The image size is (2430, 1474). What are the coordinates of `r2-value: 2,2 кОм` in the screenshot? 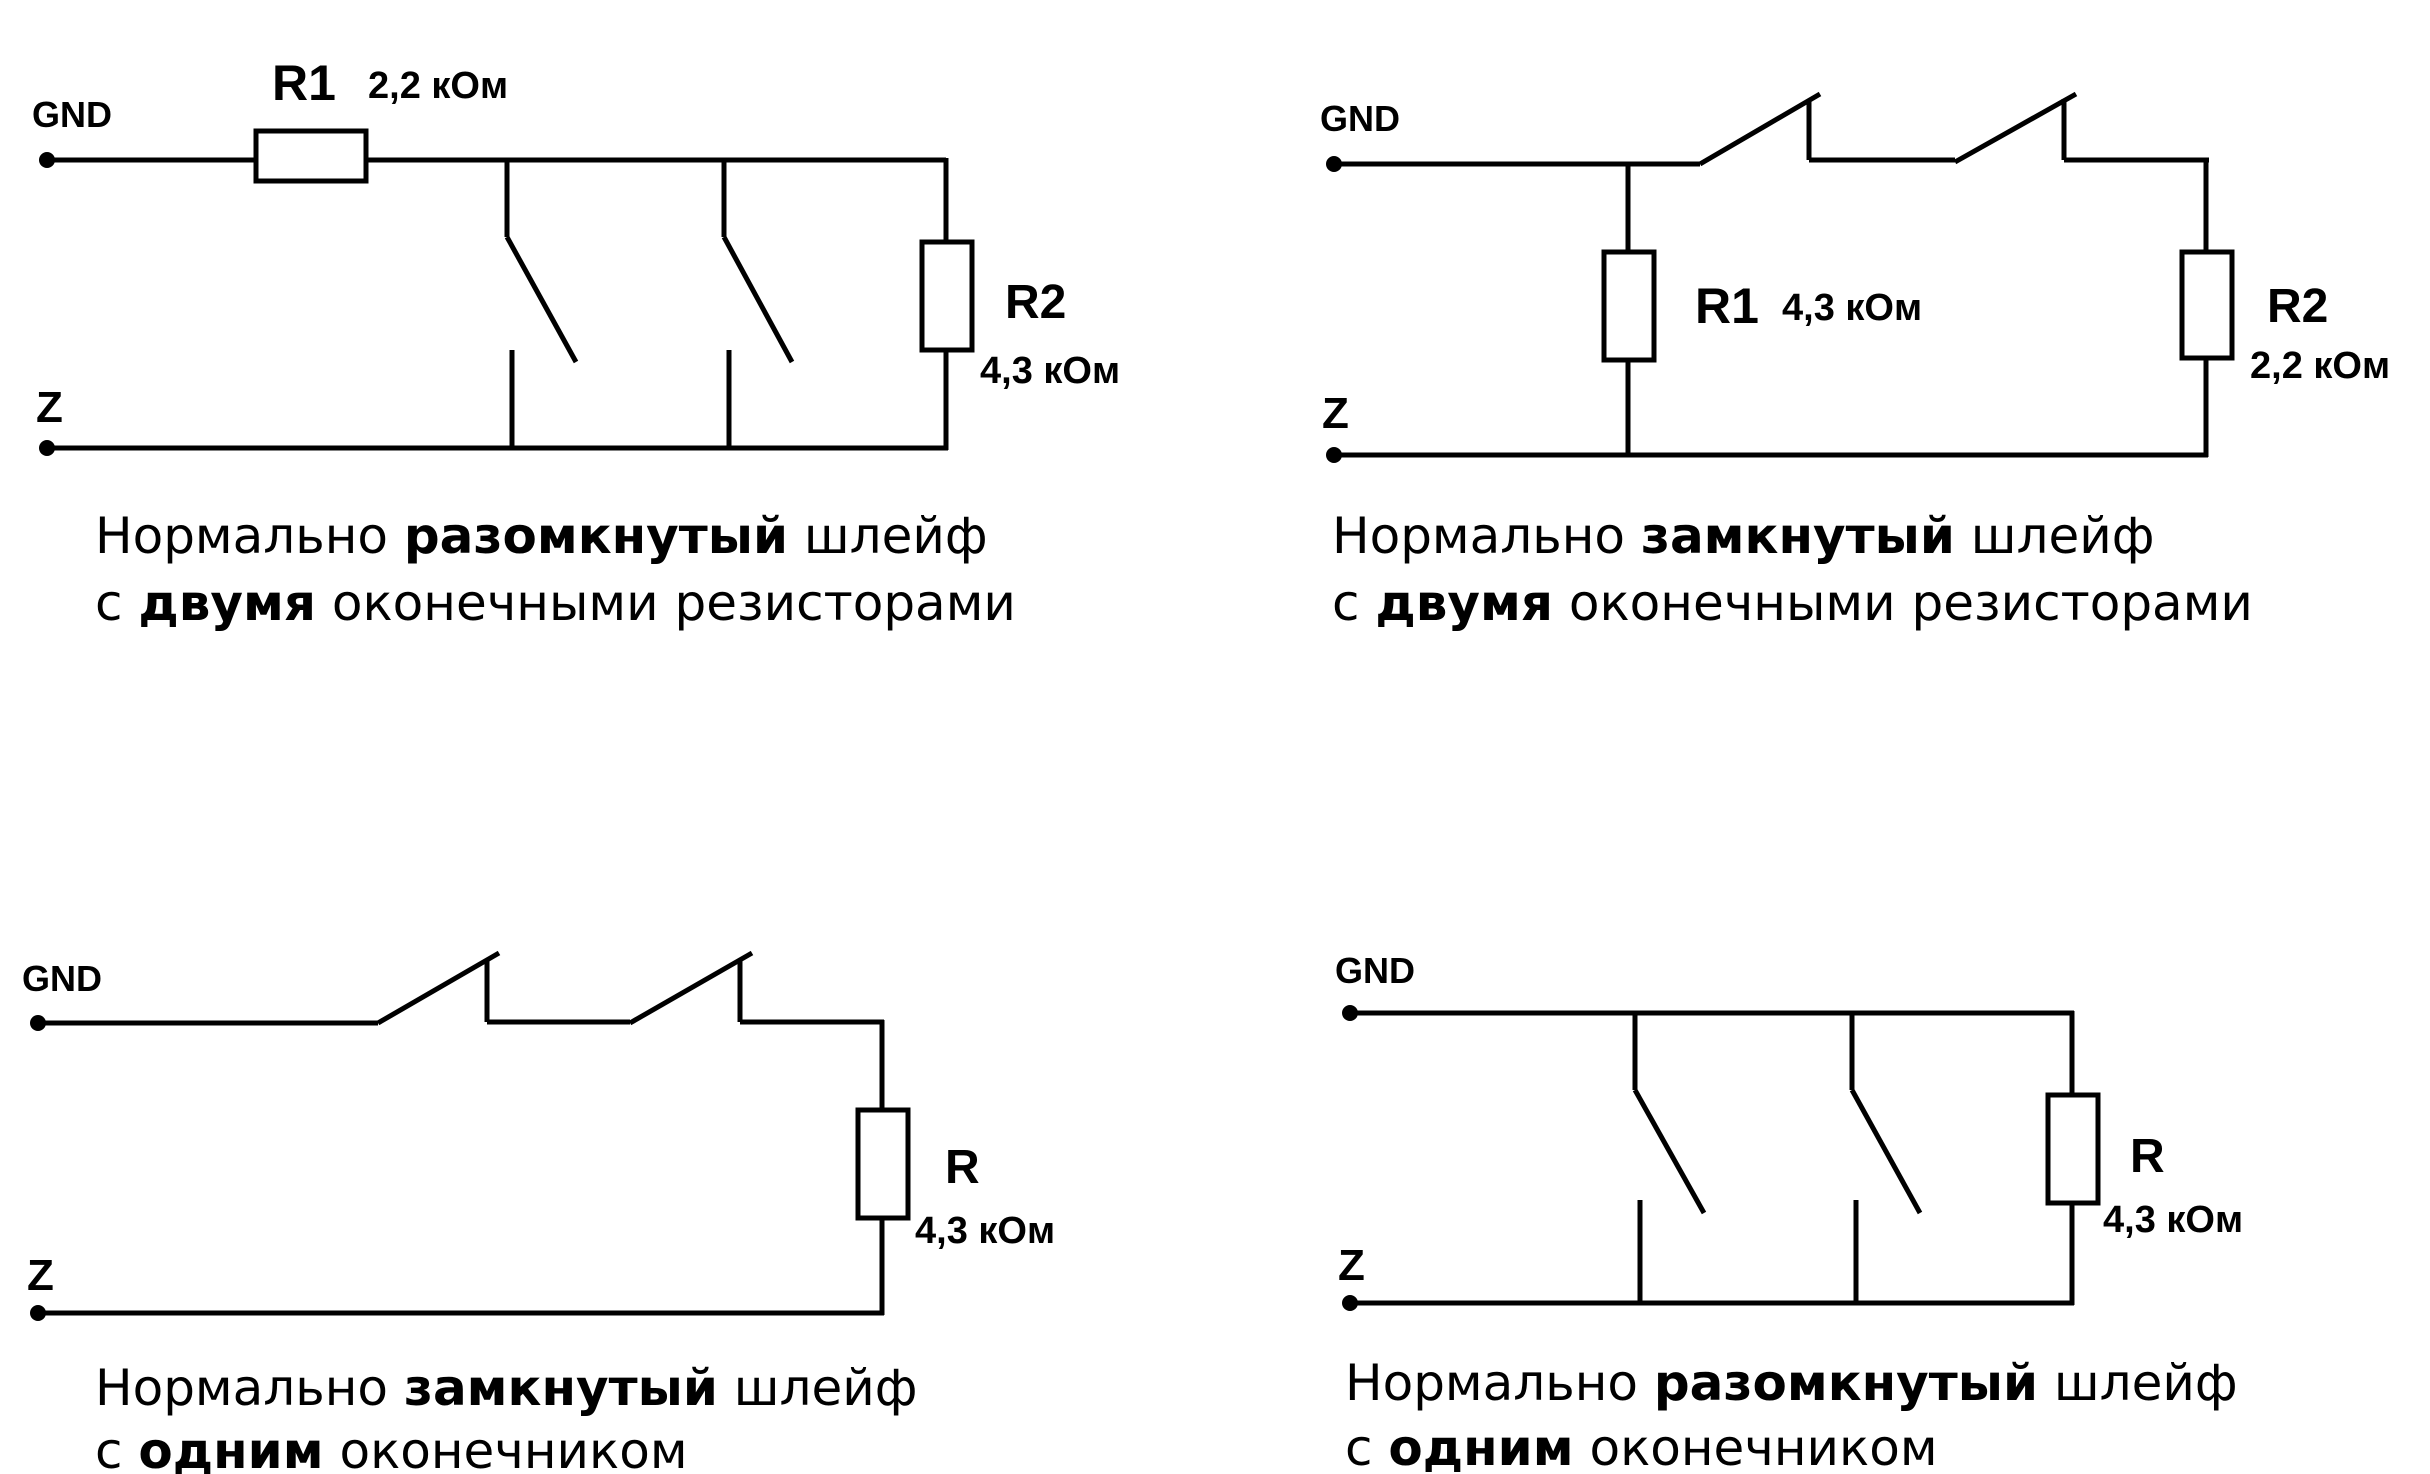 It's located at (2320, 366).